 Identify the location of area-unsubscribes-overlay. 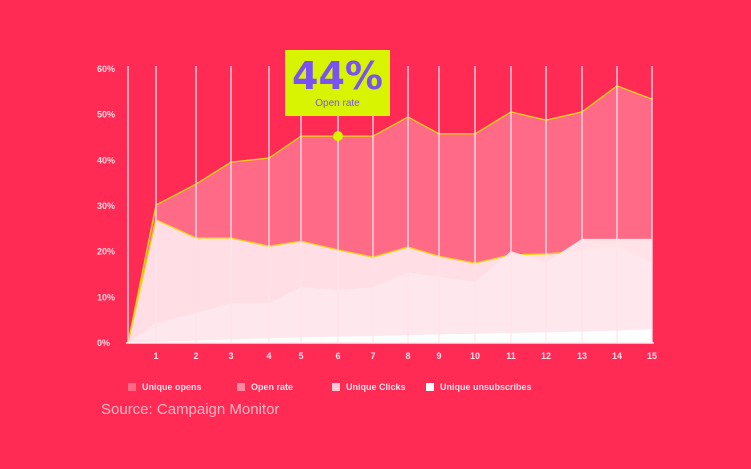
(390, 336).